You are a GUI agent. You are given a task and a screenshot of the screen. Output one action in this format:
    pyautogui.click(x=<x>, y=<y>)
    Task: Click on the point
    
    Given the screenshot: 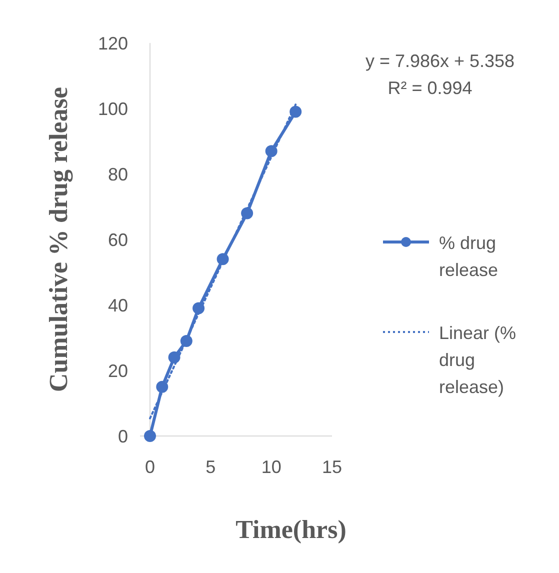 What is the action you would take?
    pyautogui.click(x=150, y=436)
    